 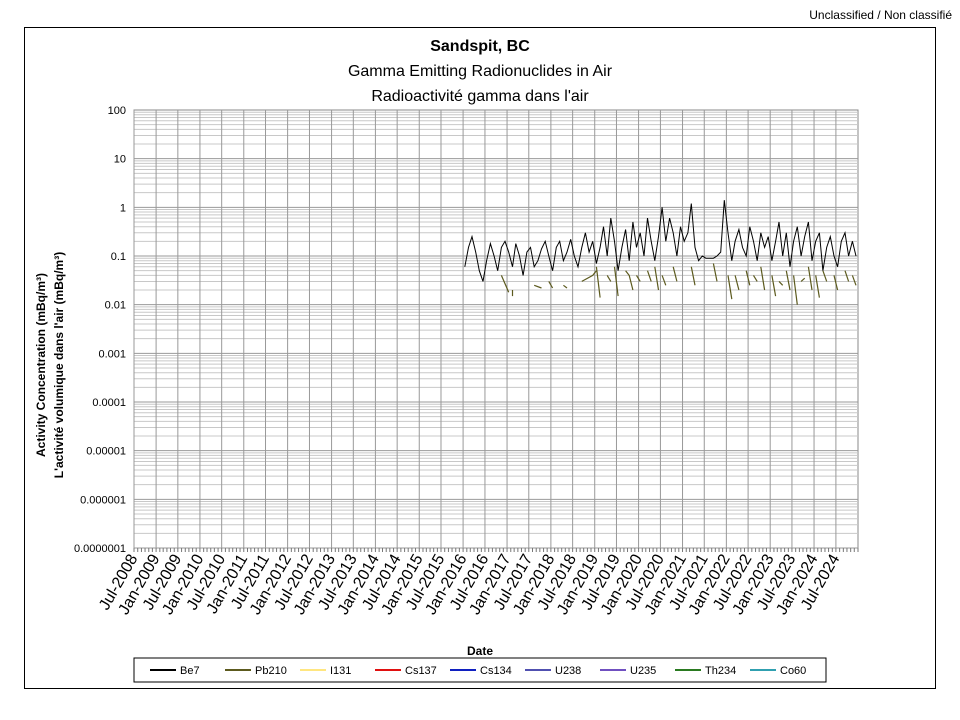 I want to click on legend-label-be7: Be7, so click(x=190, y=671).